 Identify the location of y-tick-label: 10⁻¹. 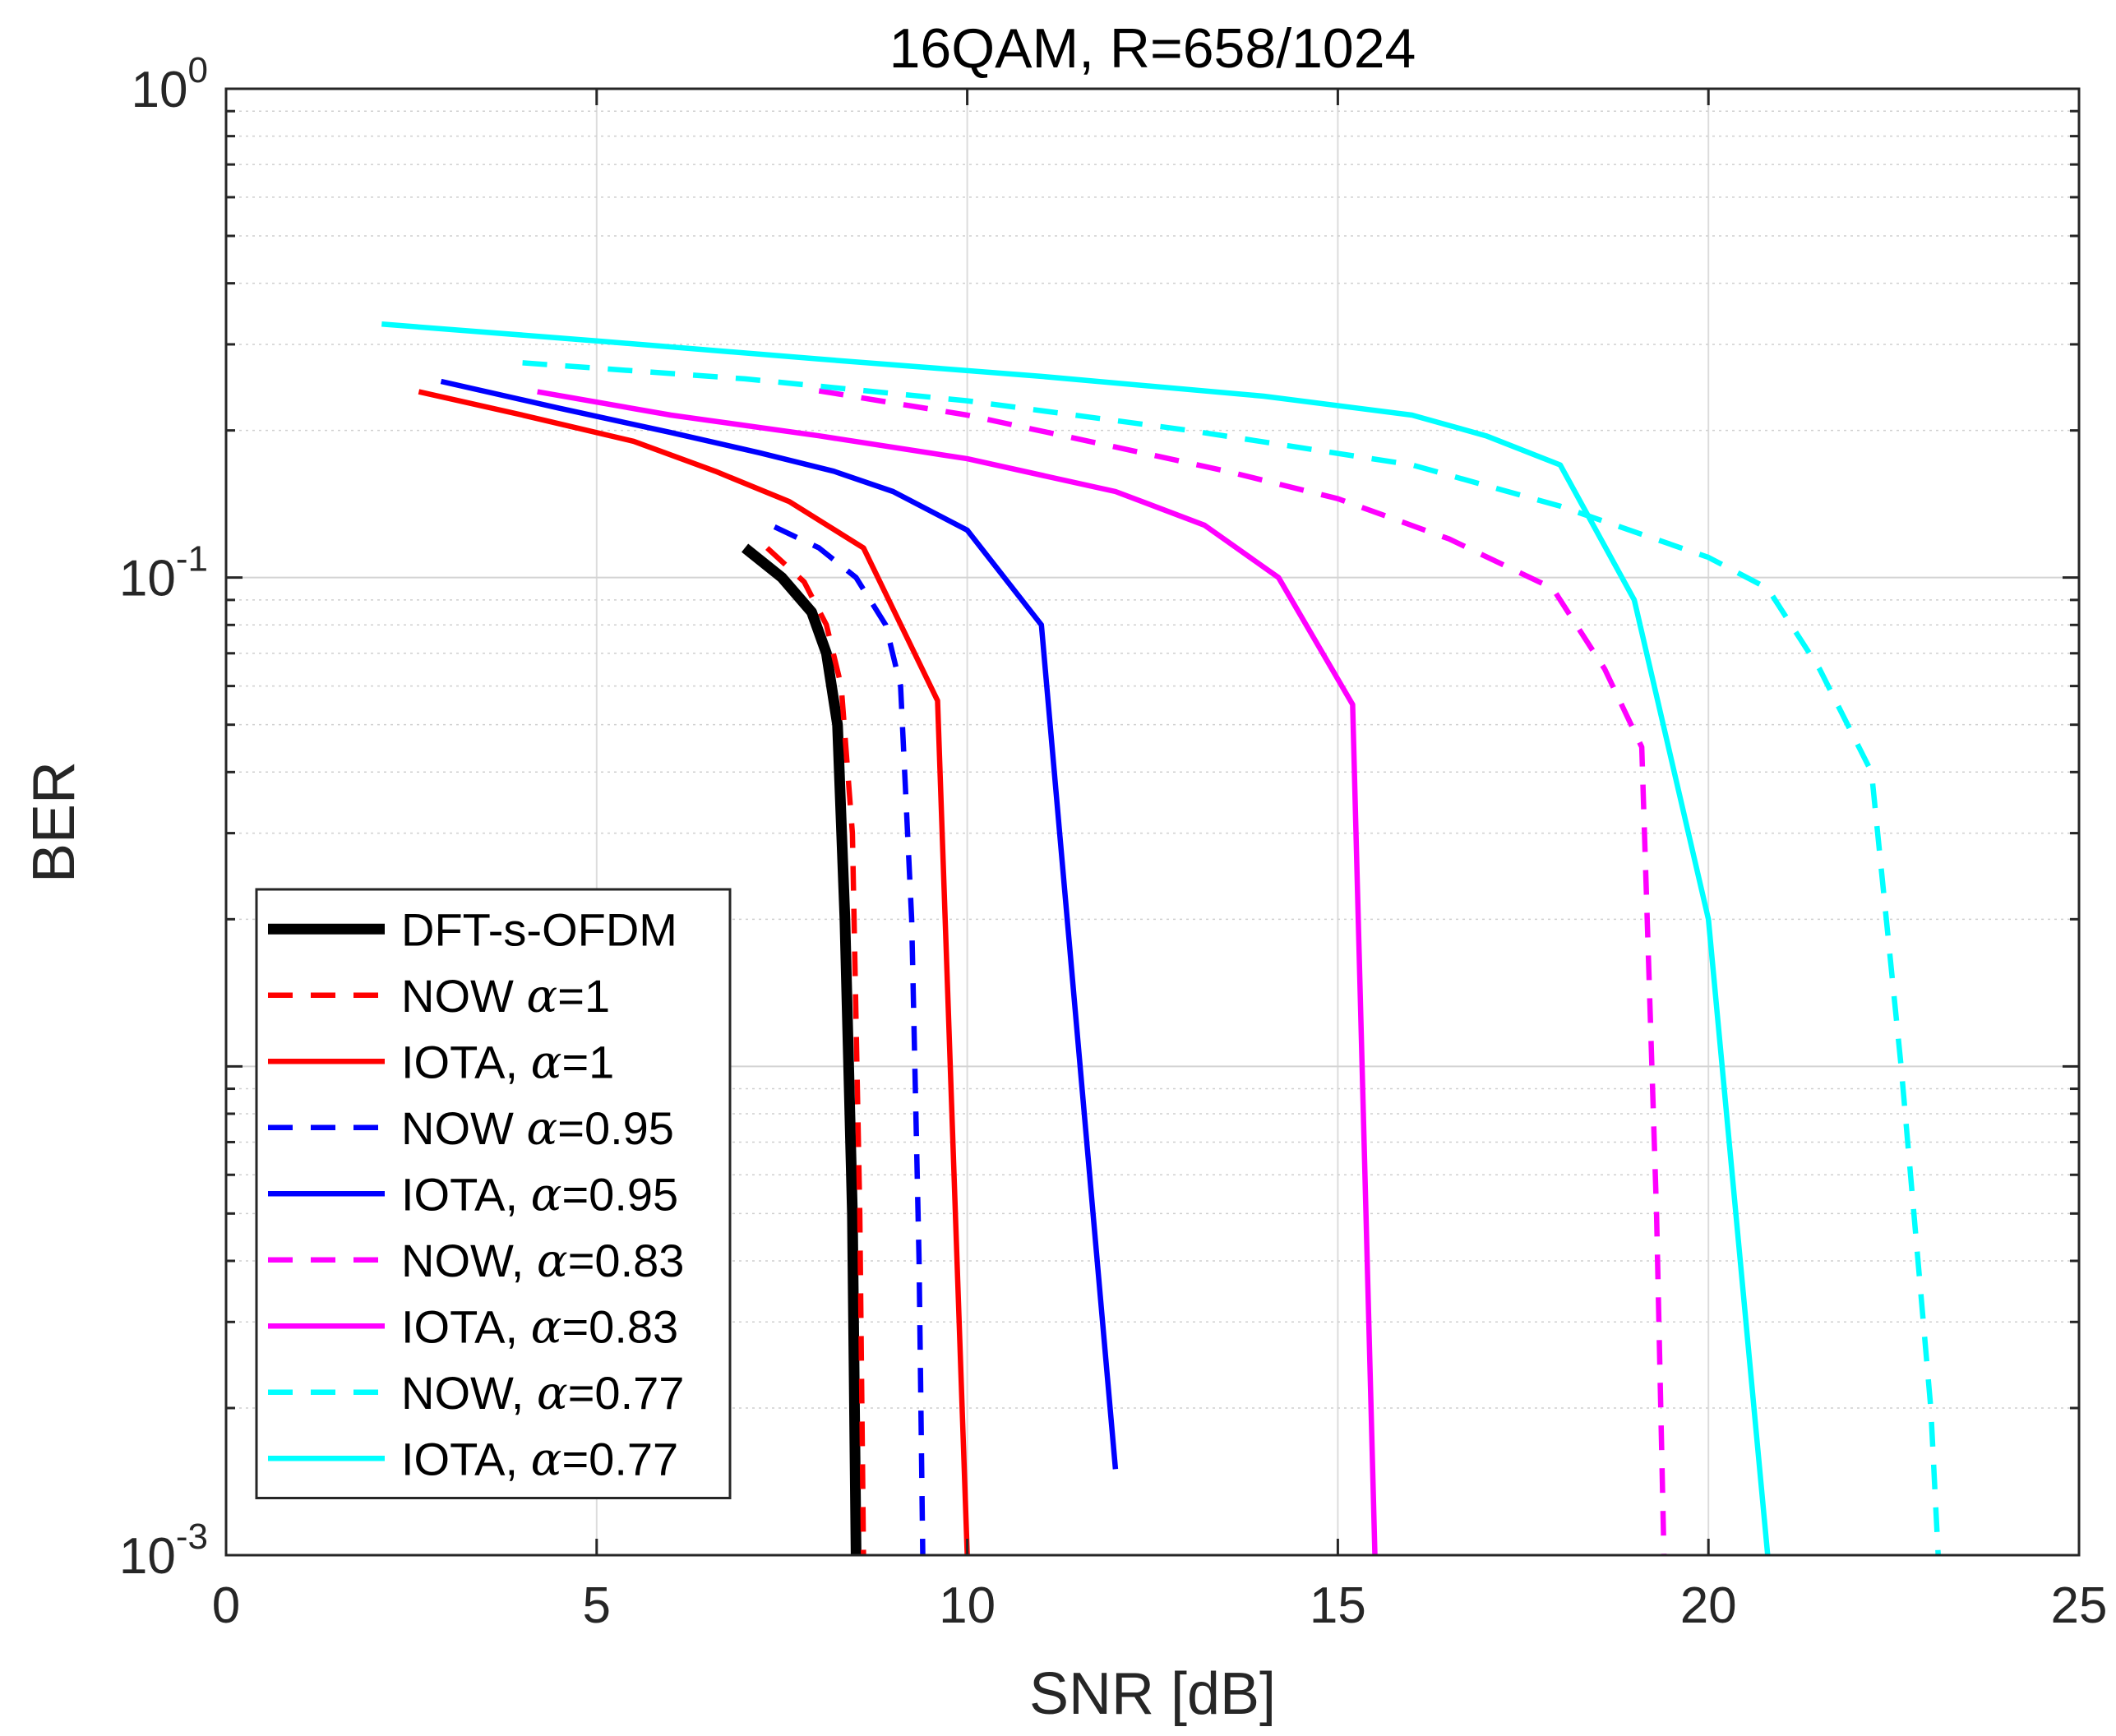
(163, 573).